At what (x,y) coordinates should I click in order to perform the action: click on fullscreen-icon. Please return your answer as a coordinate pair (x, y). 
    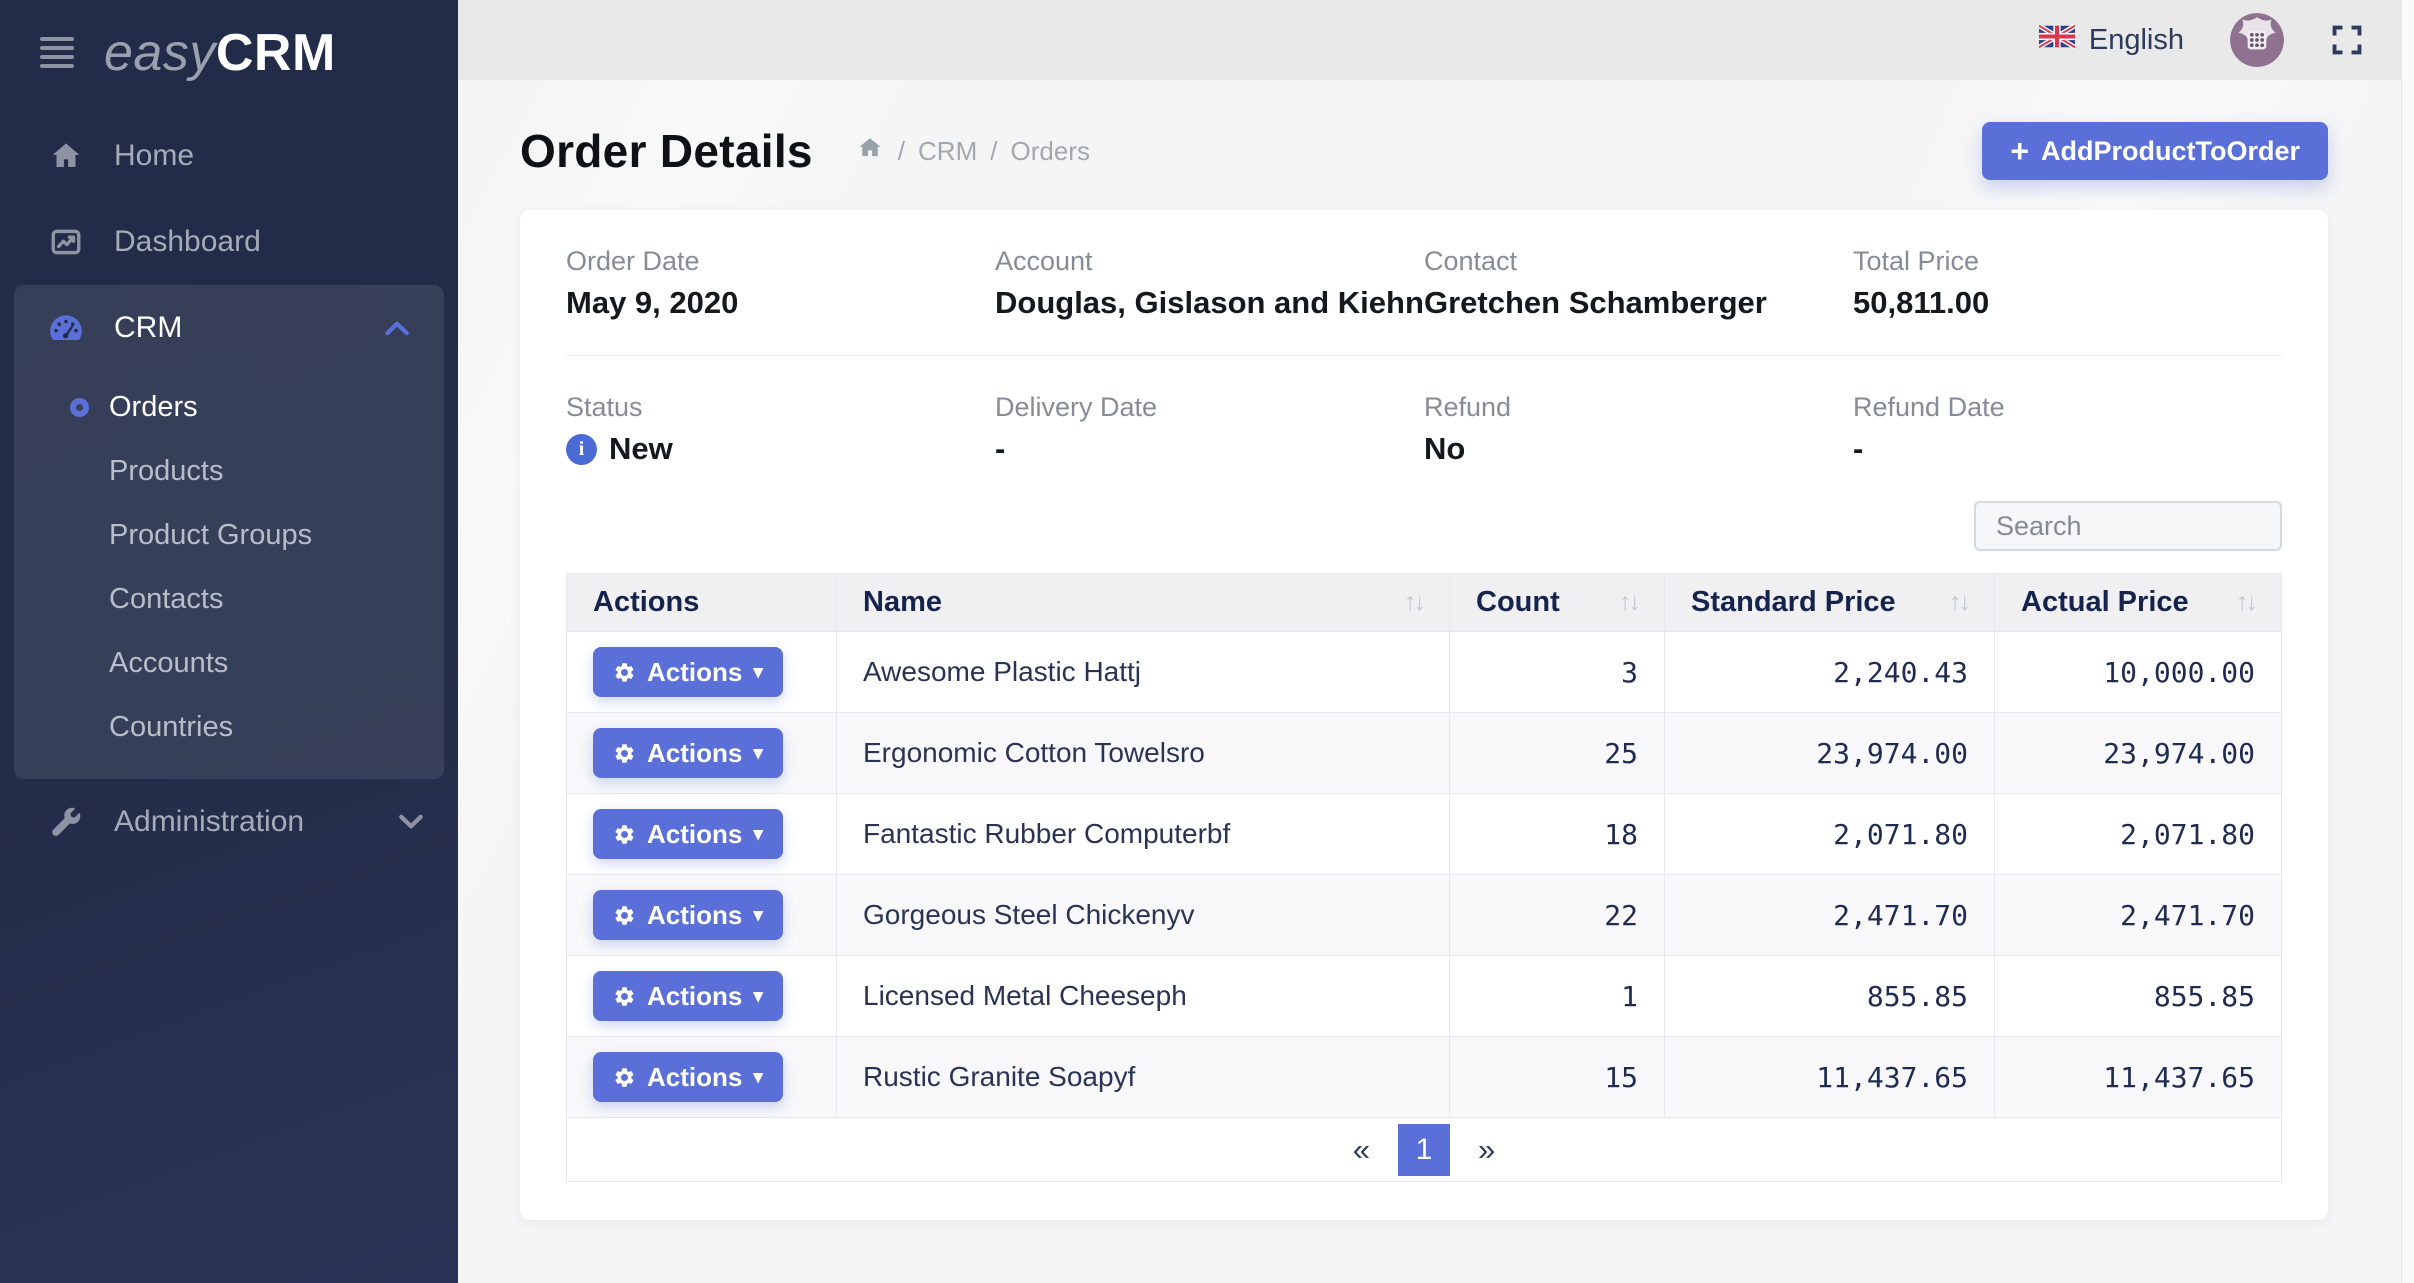
    Looking at the image, I should click on (2347, 40).